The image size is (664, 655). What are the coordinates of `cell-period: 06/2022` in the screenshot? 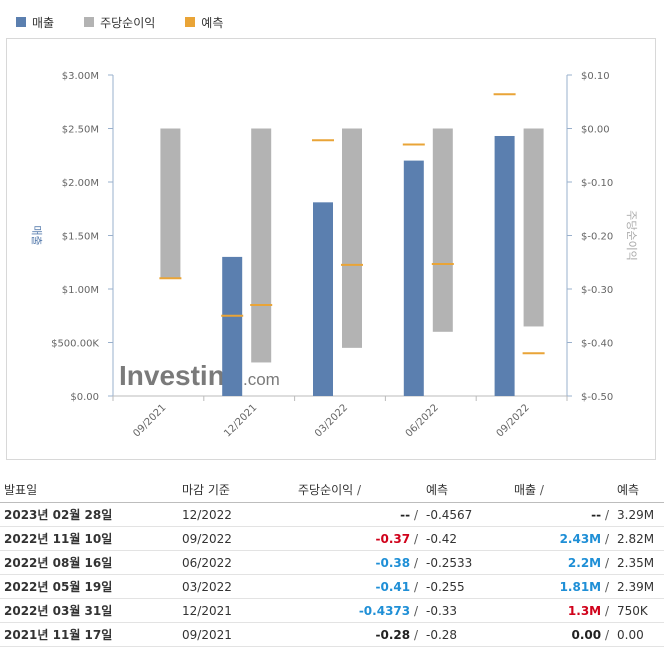 It's located at (236, 562).